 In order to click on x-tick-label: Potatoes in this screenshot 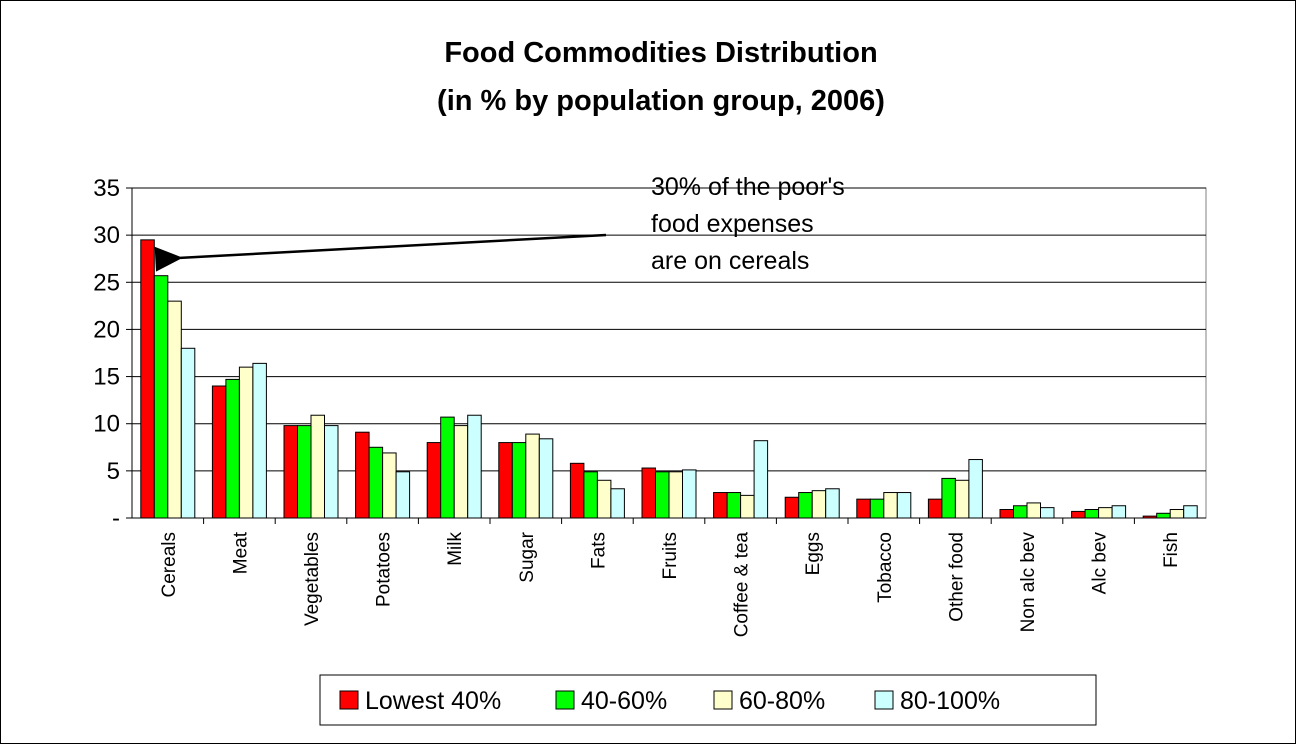, I will do `click(384, 569)`.